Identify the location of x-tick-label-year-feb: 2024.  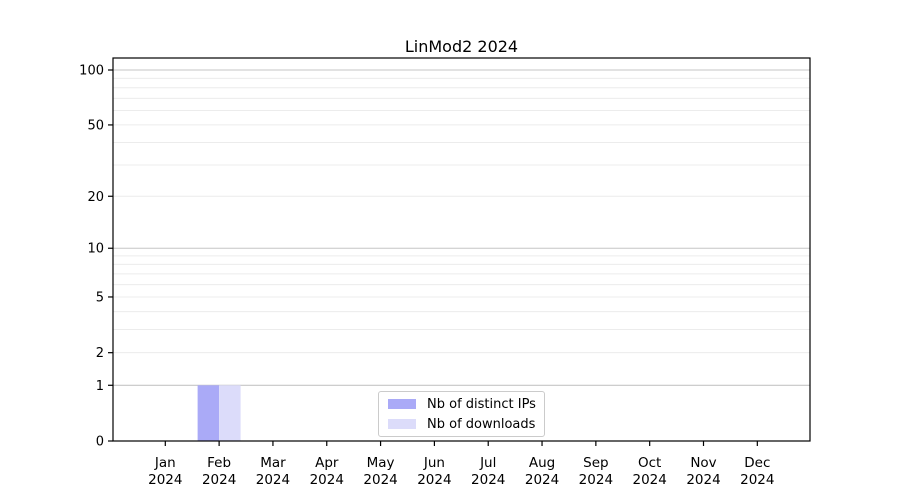
(219, 480).